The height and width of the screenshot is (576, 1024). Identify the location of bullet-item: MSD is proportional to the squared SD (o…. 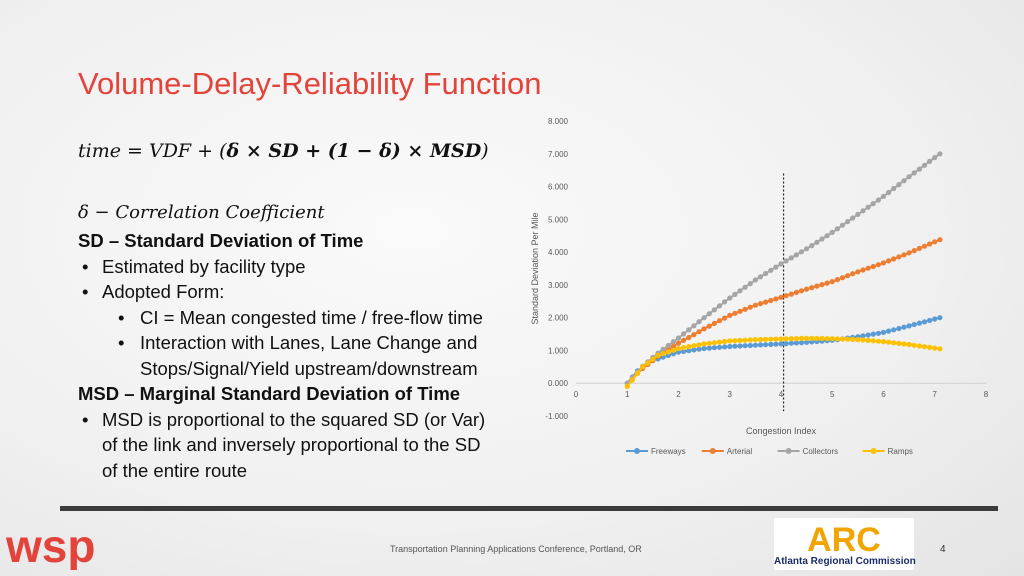
(298, 420).